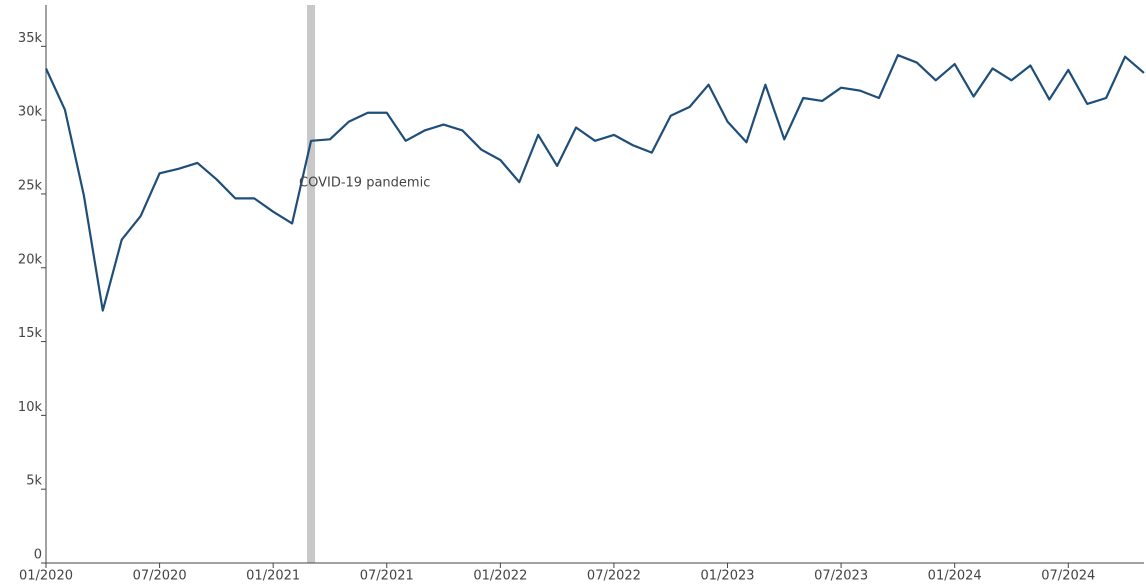 The image size is (1146, 586). Describe the element at coordinates (30, 259) in the screenshot. I see `y-tick-label: 20k` at that location.